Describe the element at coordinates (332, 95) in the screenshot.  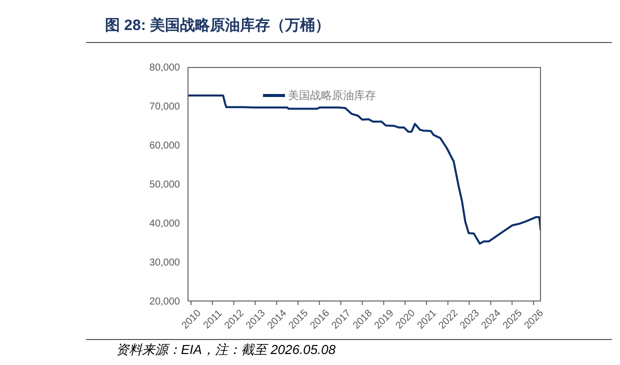
I see `legend-label: 美国战略原油库存` at that location.